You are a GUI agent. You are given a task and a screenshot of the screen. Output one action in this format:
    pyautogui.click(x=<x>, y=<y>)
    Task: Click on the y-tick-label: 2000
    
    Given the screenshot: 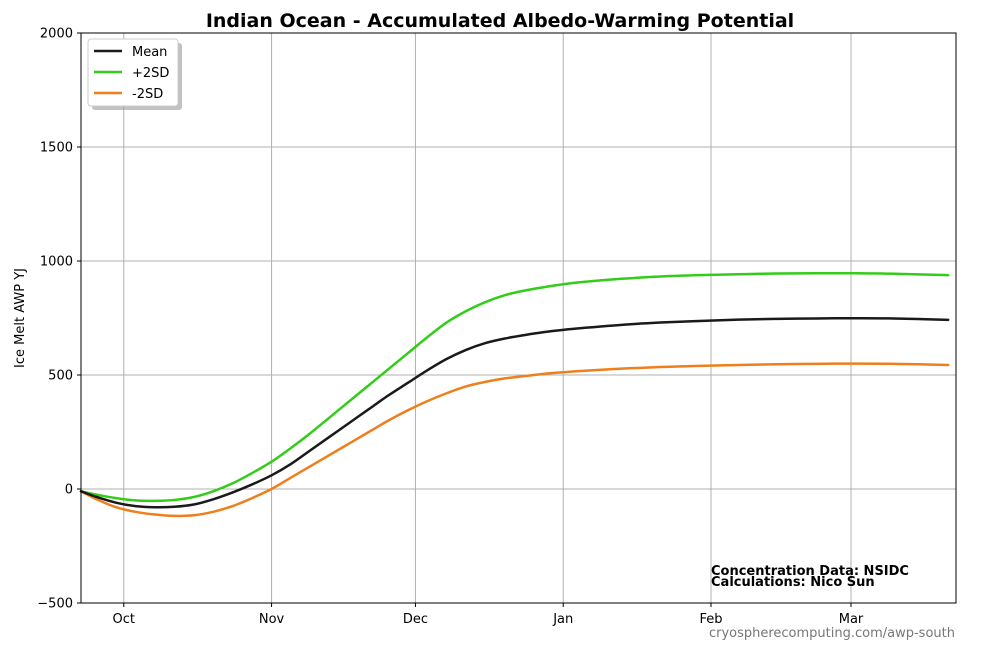 What is the action you would take?
    pyautogui.click(x=56, y=34)
    